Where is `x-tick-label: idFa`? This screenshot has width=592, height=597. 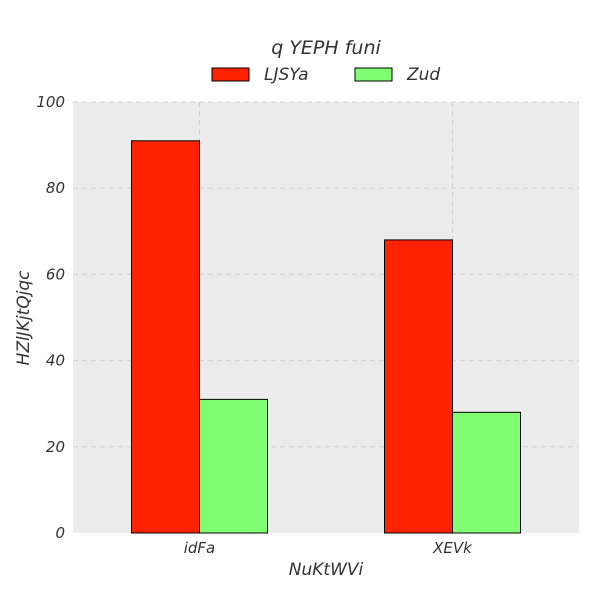 x-tick-label: idFa is located at coordinates (200, 548).